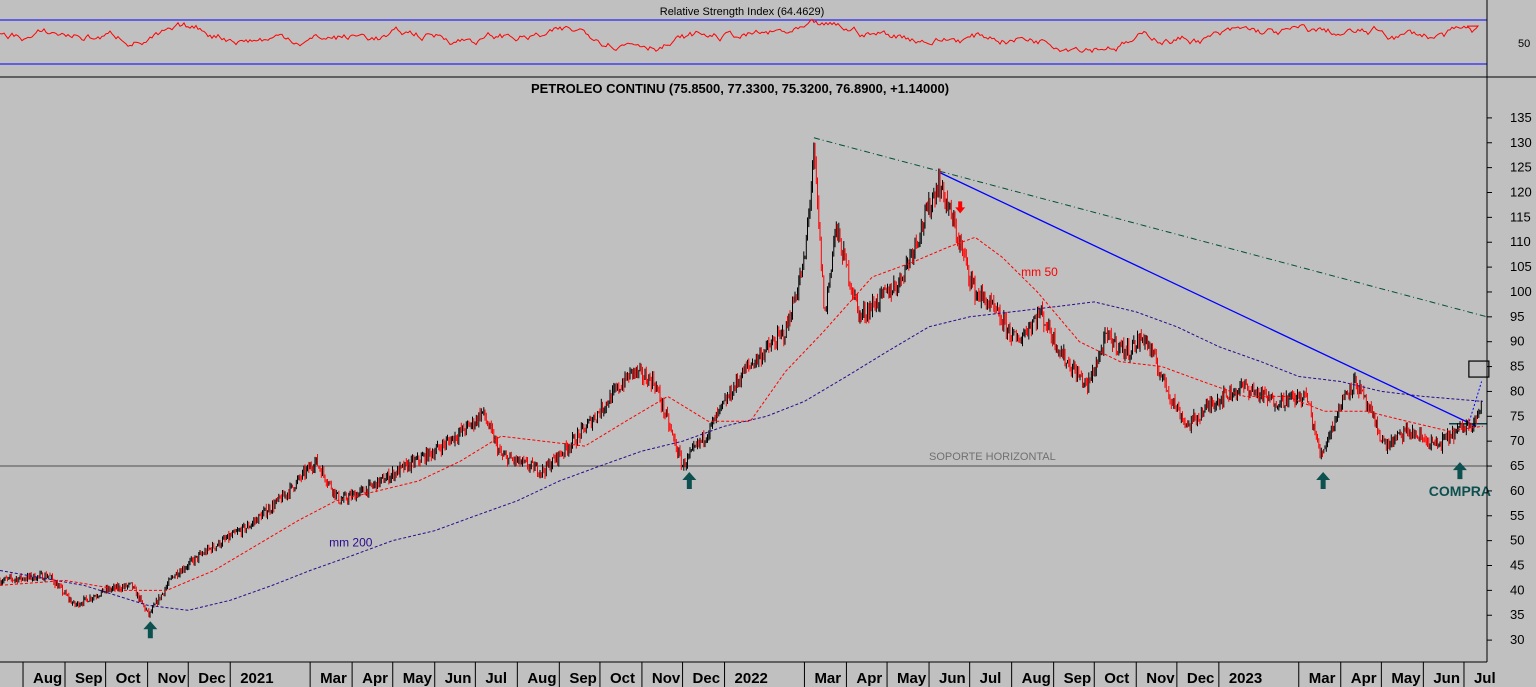  I want to click on compra-label: COMPRA, so click(1460, 491).